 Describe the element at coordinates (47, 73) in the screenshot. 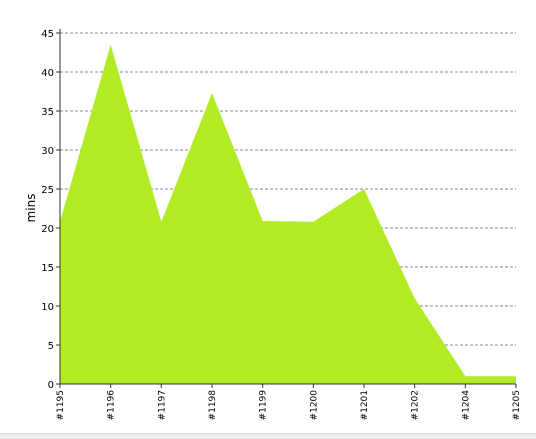

I see `y-tick-label: 40` at that location.